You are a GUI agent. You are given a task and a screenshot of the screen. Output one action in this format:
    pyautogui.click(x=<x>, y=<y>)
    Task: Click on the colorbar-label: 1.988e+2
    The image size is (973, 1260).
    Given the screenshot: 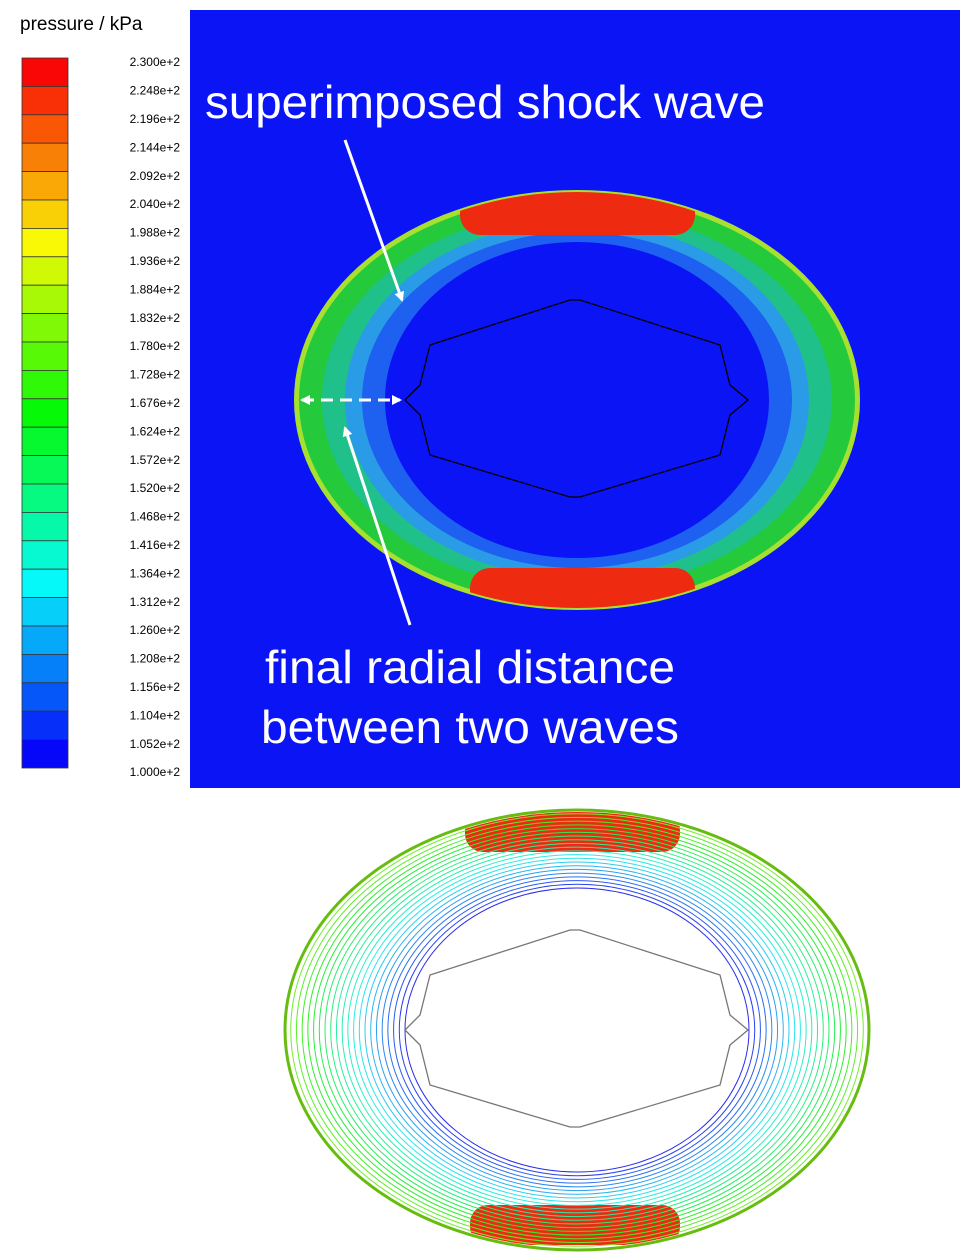 What is the action you would take?
    pyautogui.click(x=155, y=233)
    